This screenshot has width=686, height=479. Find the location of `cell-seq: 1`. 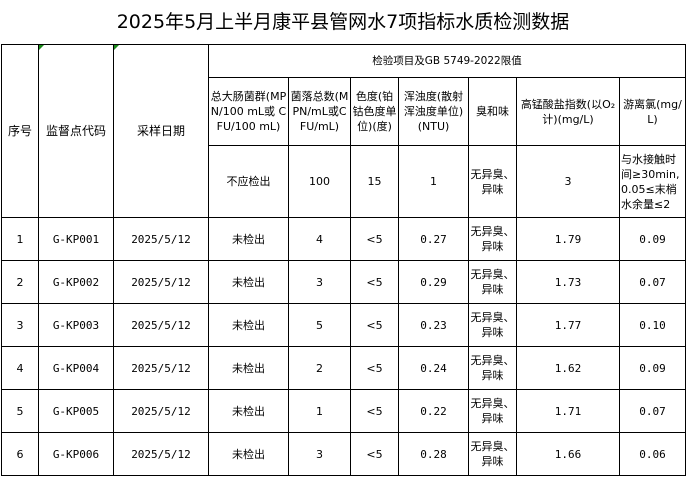

cell-seq: 1 is located at coordinates (20, 239).